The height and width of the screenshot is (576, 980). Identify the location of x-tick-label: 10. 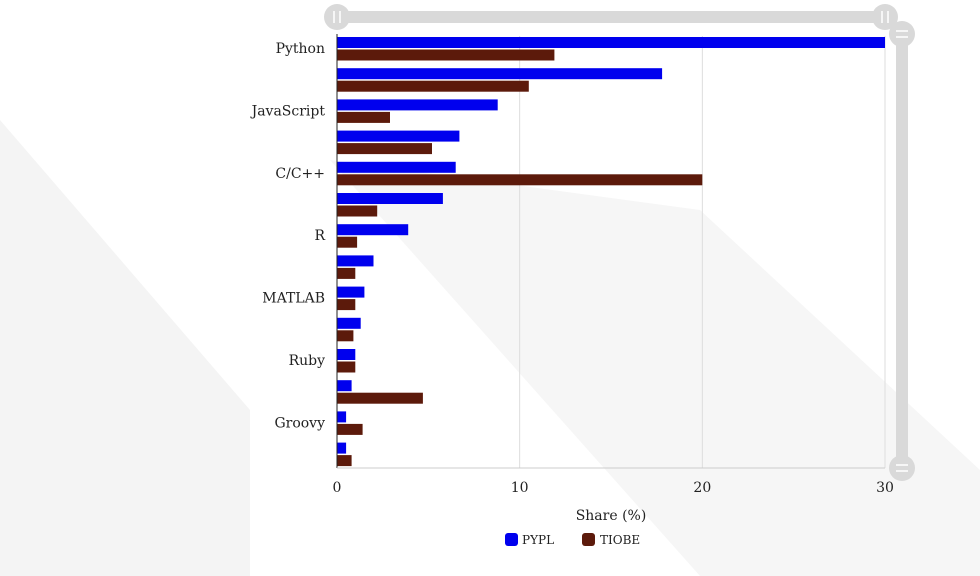
(520, 488).